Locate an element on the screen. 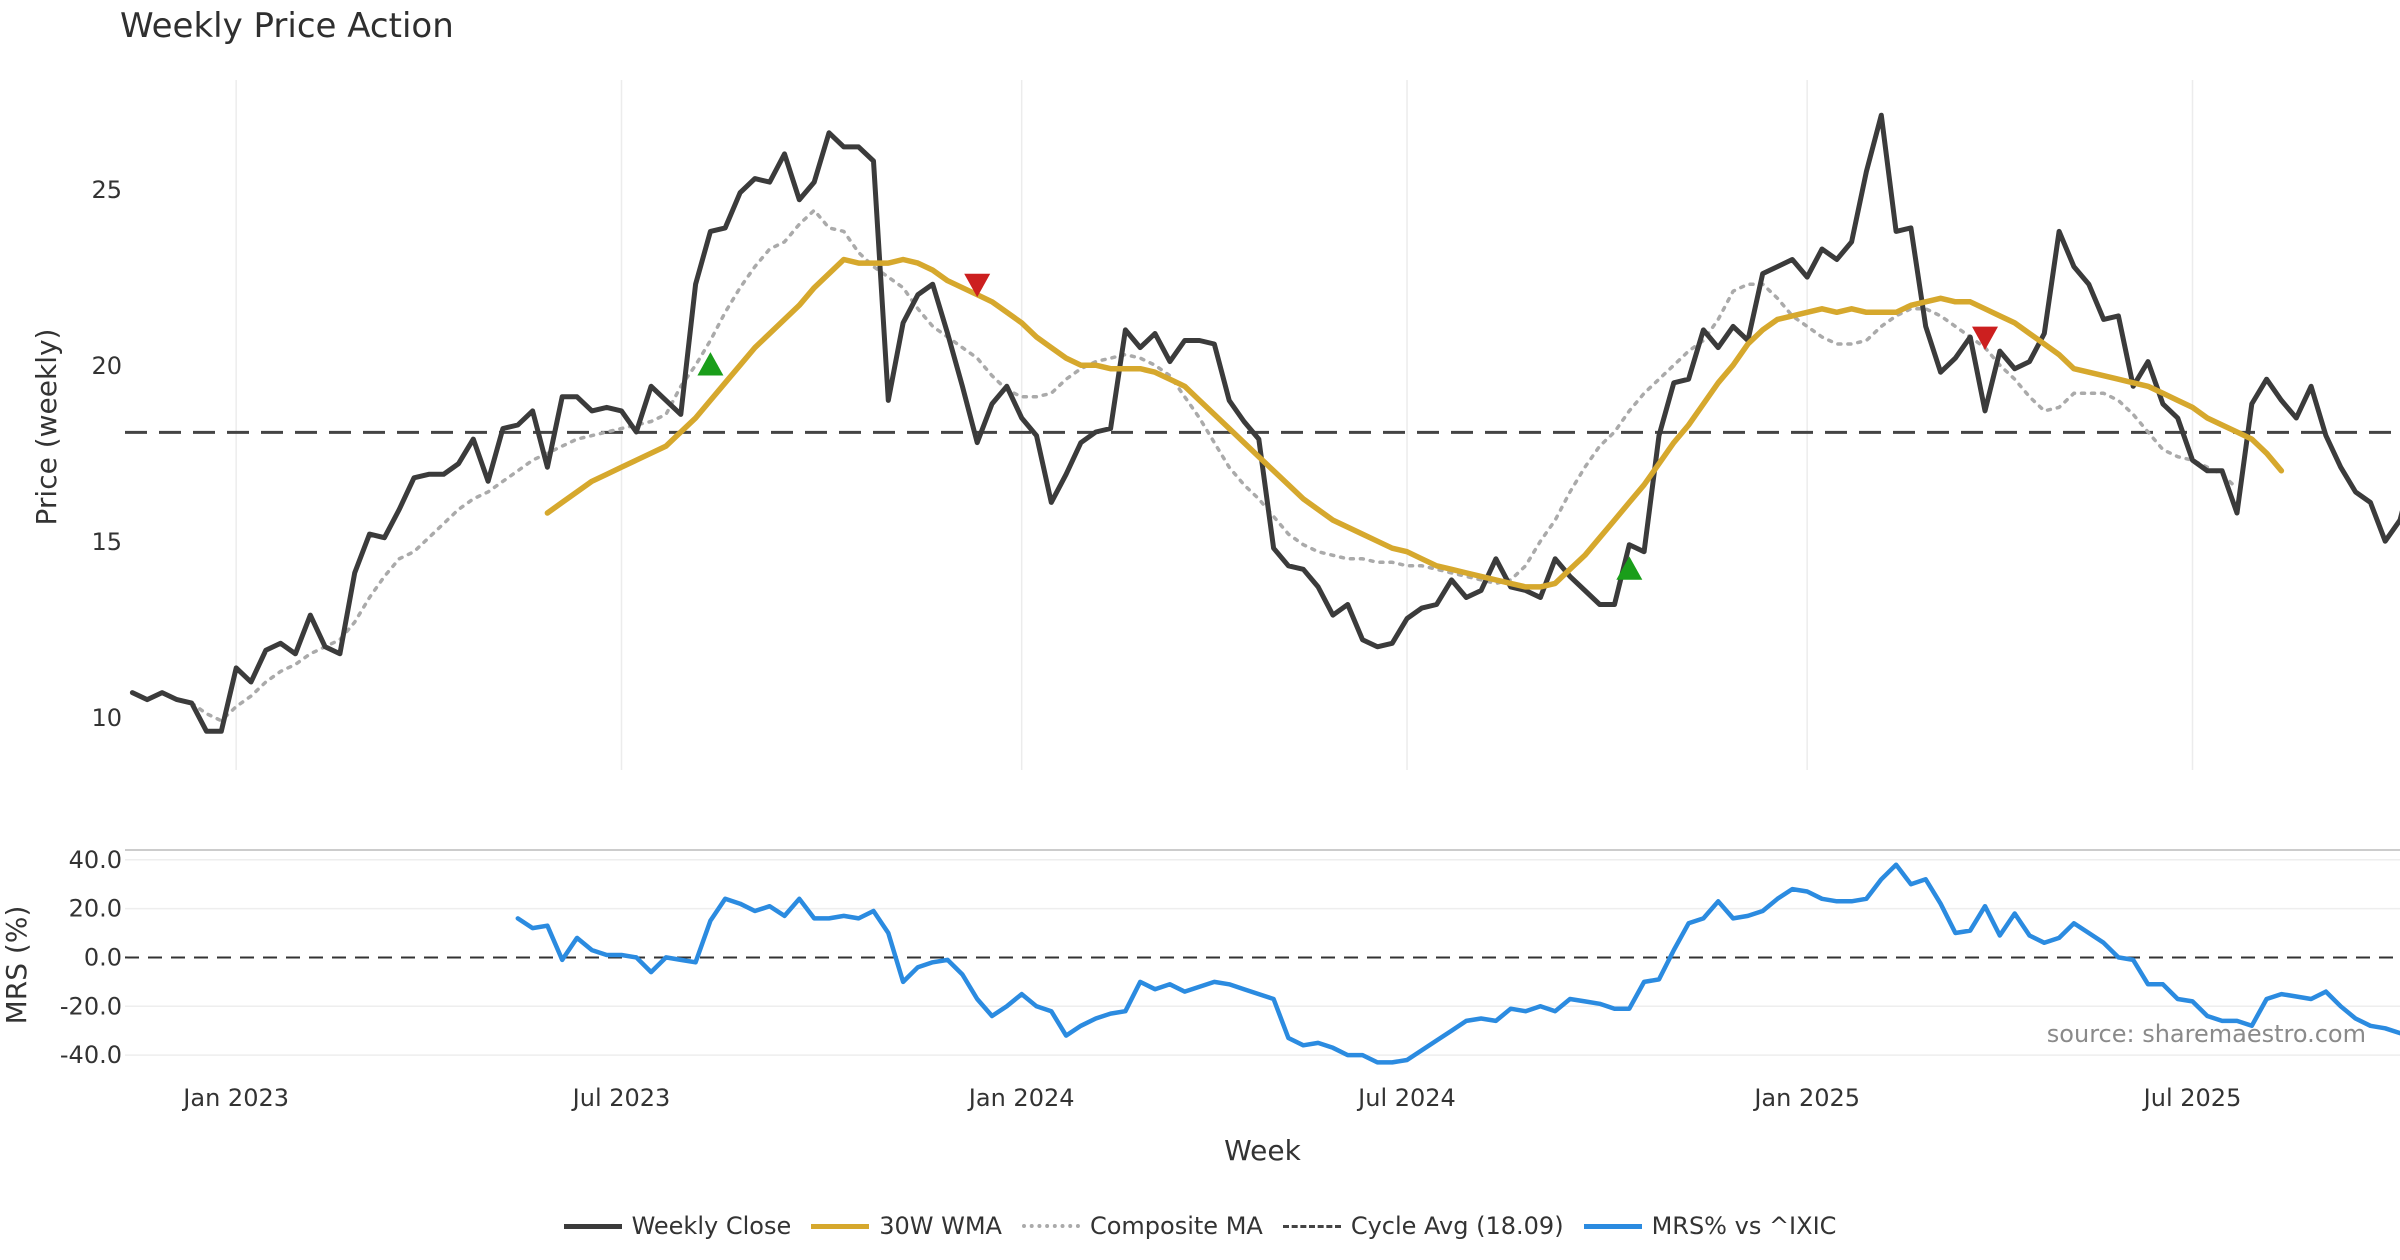  x-tick-label: Jul 2025 is located at coordinates (2192, 1098).